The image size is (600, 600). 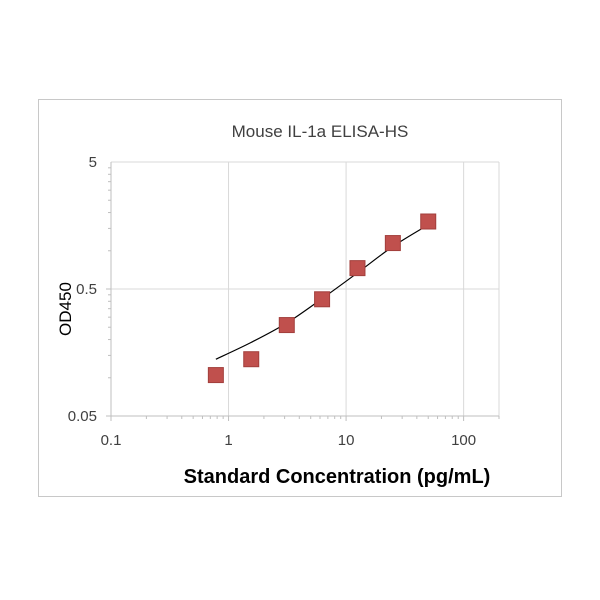 I want to click on x-tick-label: 0.1, so click(x=111, y=440).